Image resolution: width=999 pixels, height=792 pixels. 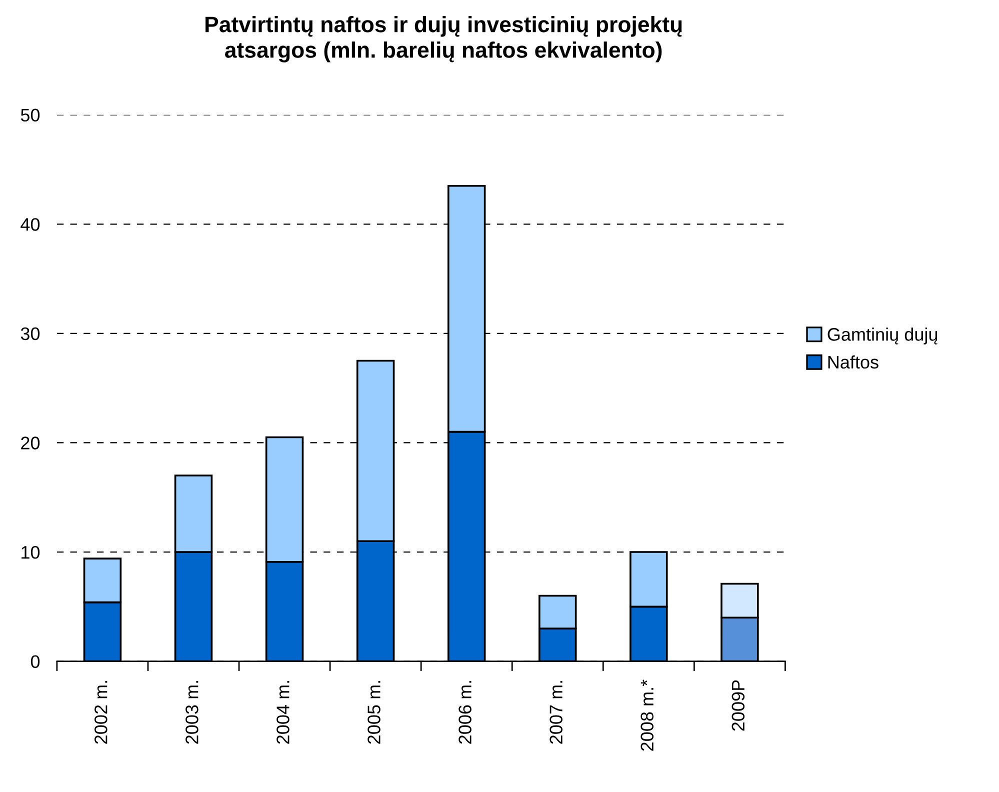 What do you see at coordinates (374, 712) in the screenshot?
I see `x-tick-label: 2005 m.` at bounding box center [374, 712].